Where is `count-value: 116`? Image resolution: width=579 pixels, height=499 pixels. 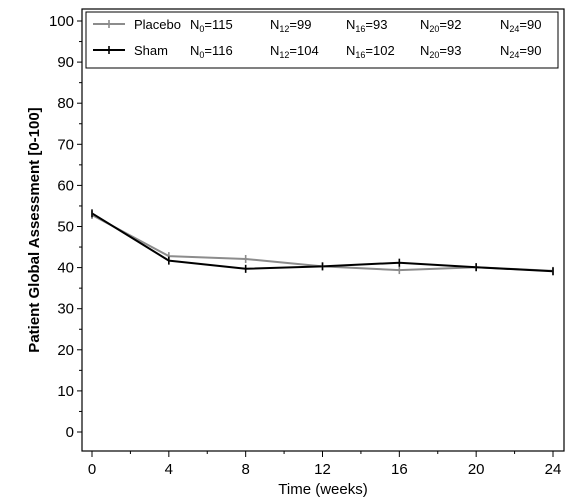 count-value: 116 is located at coordinates (222, 50).